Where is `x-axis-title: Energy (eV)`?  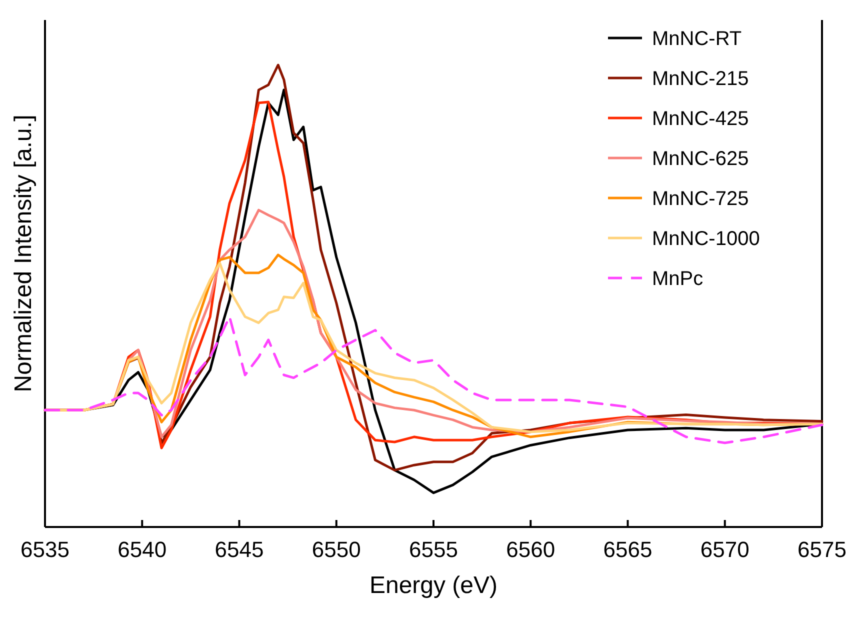 x-axis-title: Energy (eV) is located at coordinates (433, 585).